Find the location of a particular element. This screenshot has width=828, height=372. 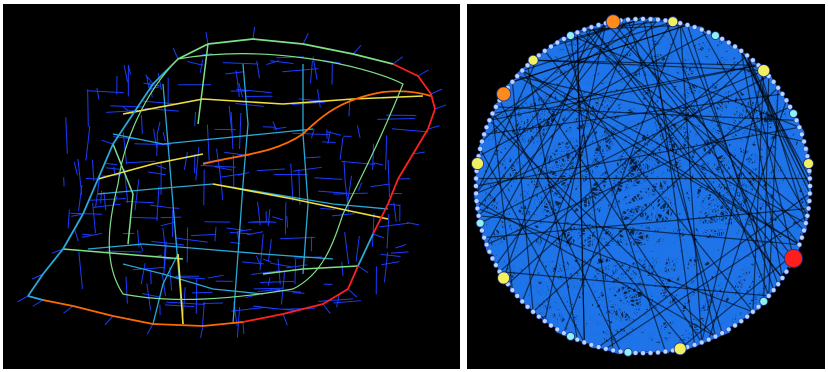

street-arterial is located at coordinates (300, 201).